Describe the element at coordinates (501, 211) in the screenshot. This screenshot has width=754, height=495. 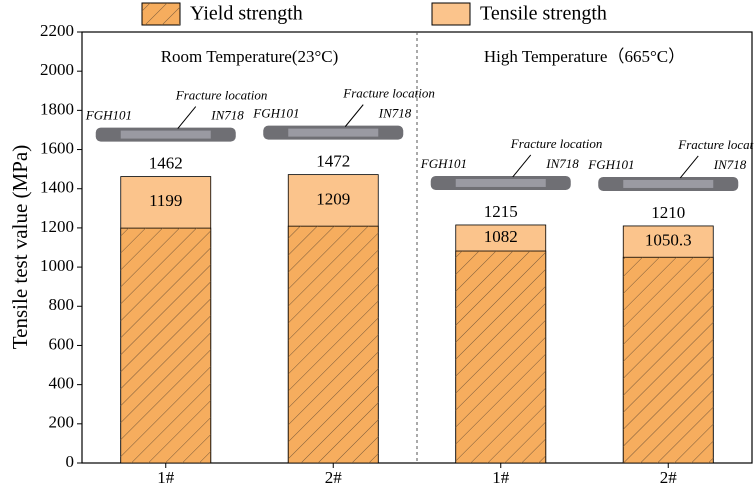
I see `data-label: 1215` at that location.